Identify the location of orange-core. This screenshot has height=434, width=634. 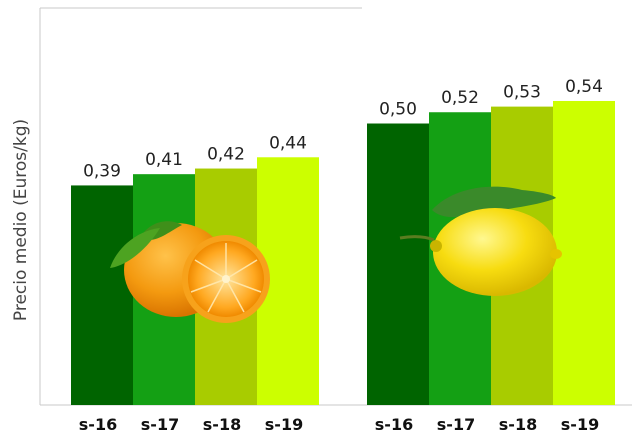
(226, 279).